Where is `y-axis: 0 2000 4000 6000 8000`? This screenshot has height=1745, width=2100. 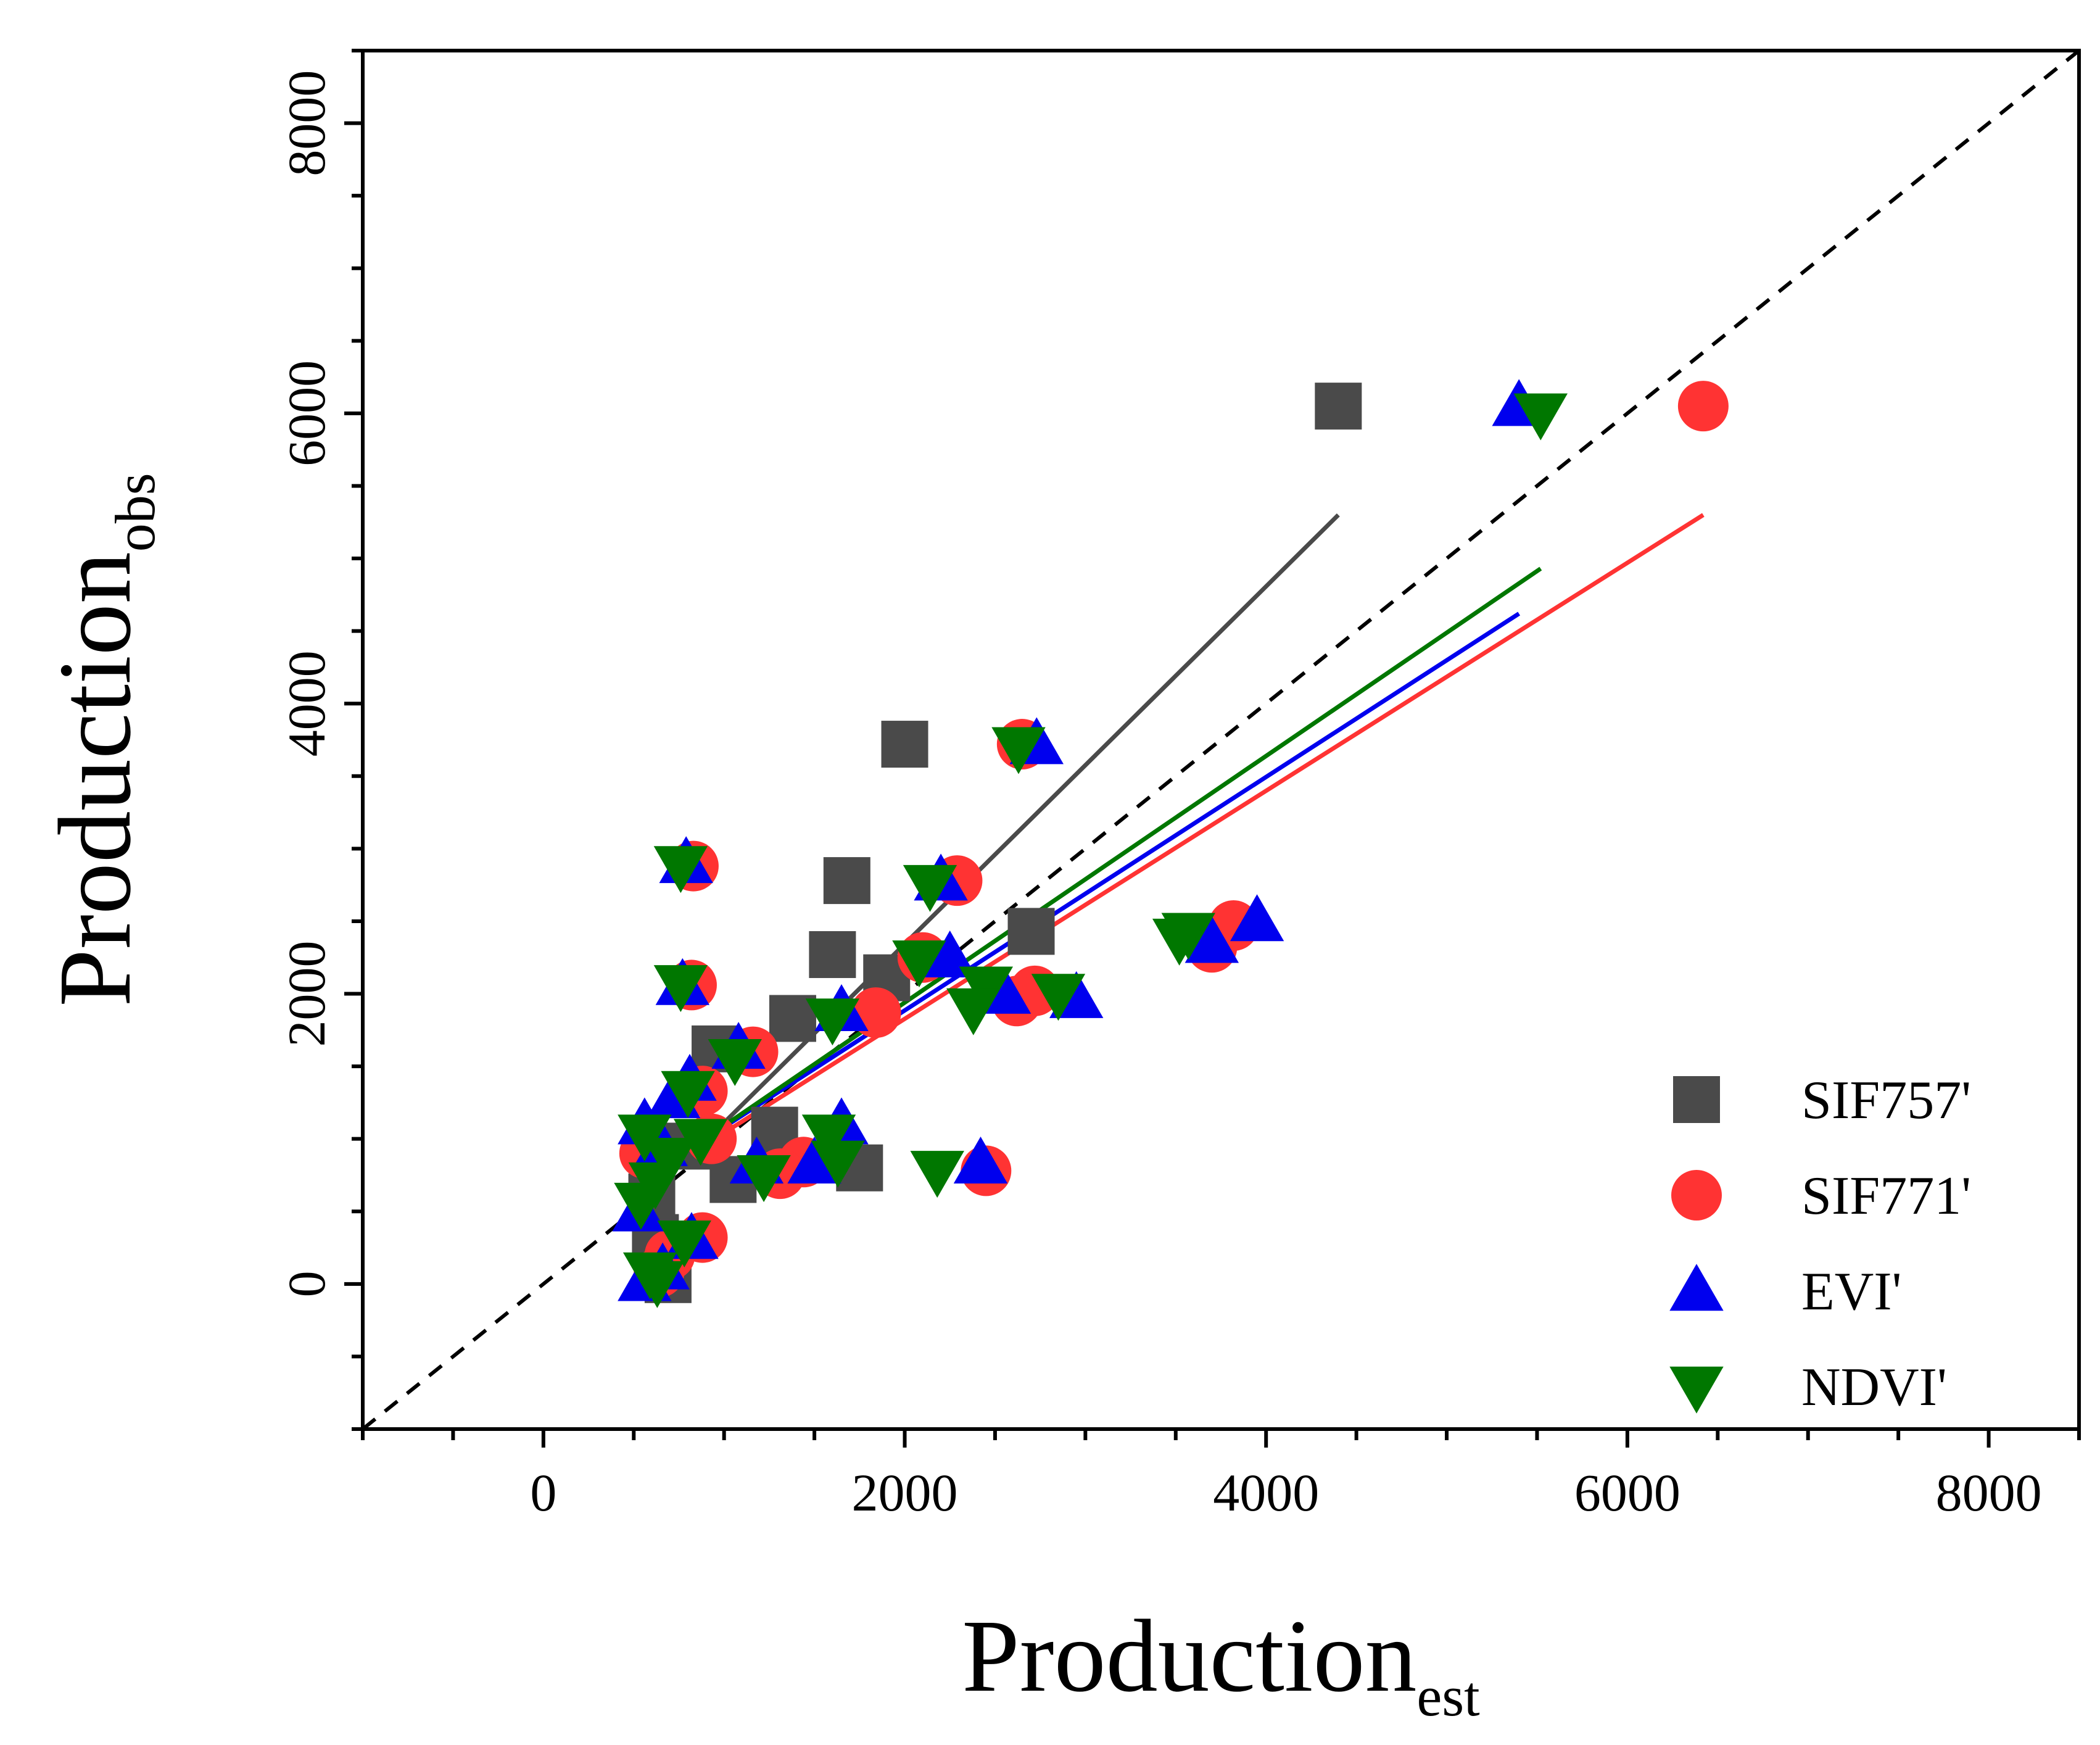
y-axis: 0 2000 4000 6000 8000 is located at coordinates (320, 740).